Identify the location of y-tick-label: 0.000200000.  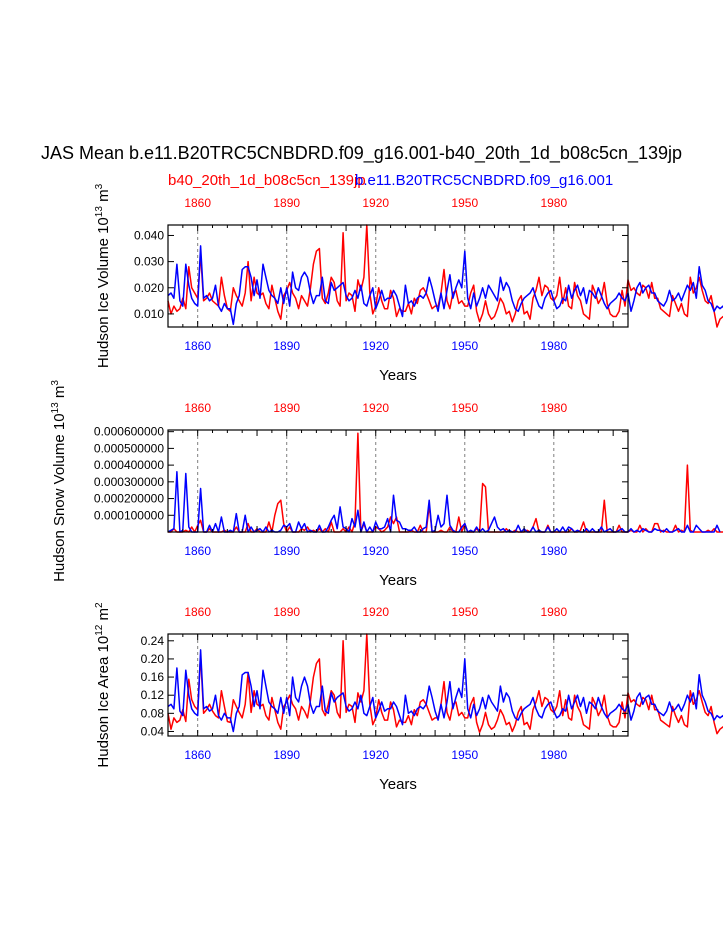
(129, 499).